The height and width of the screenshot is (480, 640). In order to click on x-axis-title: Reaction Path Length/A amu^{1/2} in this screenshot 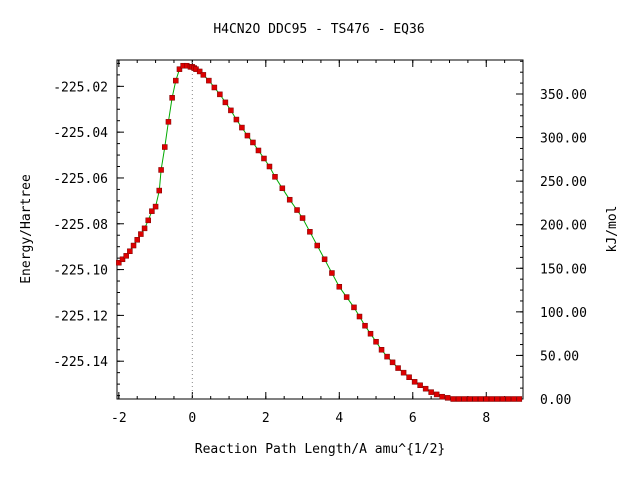, I will do `click(320, 449)`.